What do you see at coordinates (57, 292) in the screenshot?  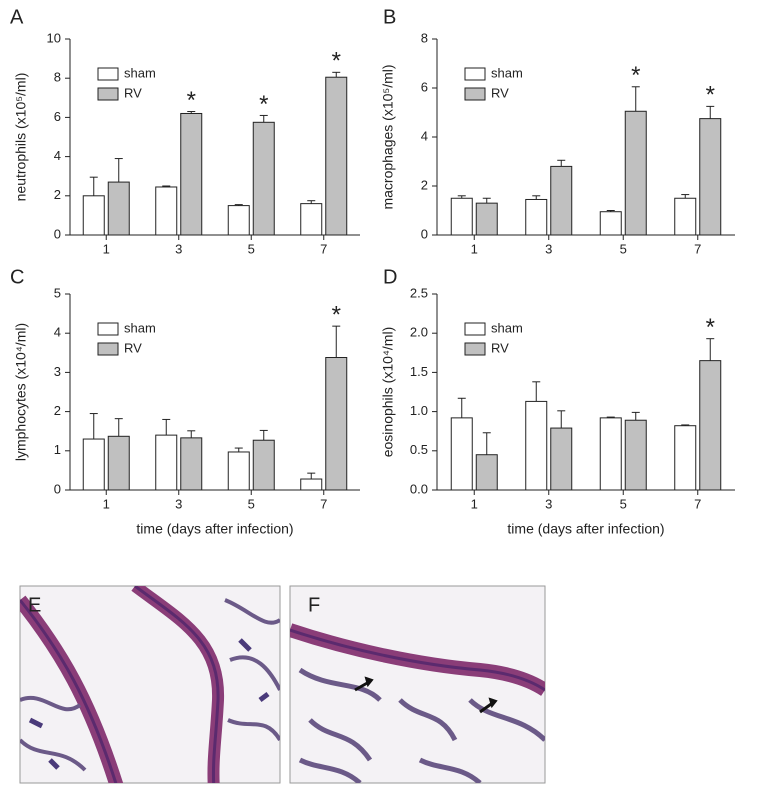 I see `y-tick-label: 5` at bounding box center [57, 292].